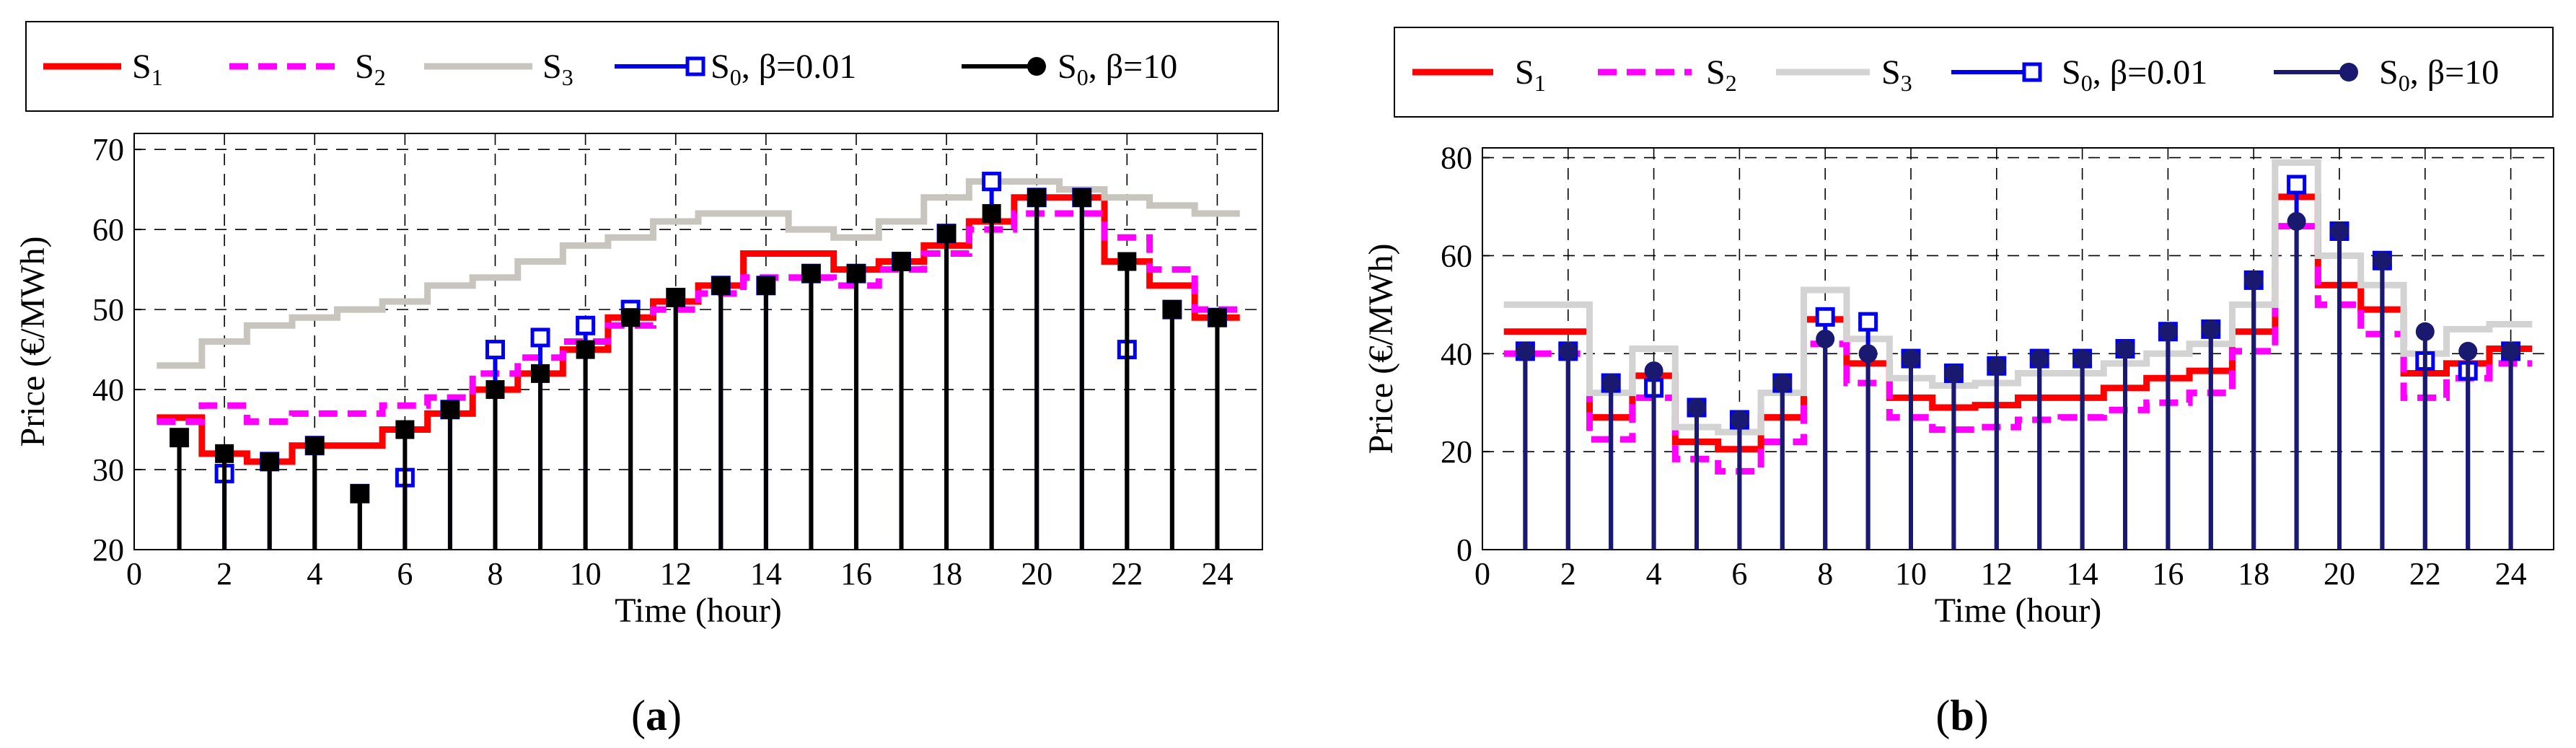 The width and height of the screenshot is (2576, 748). Describe the element at coordinates (1482, 573) in the screenshot. I see `x-tick-label: 0` at that location.